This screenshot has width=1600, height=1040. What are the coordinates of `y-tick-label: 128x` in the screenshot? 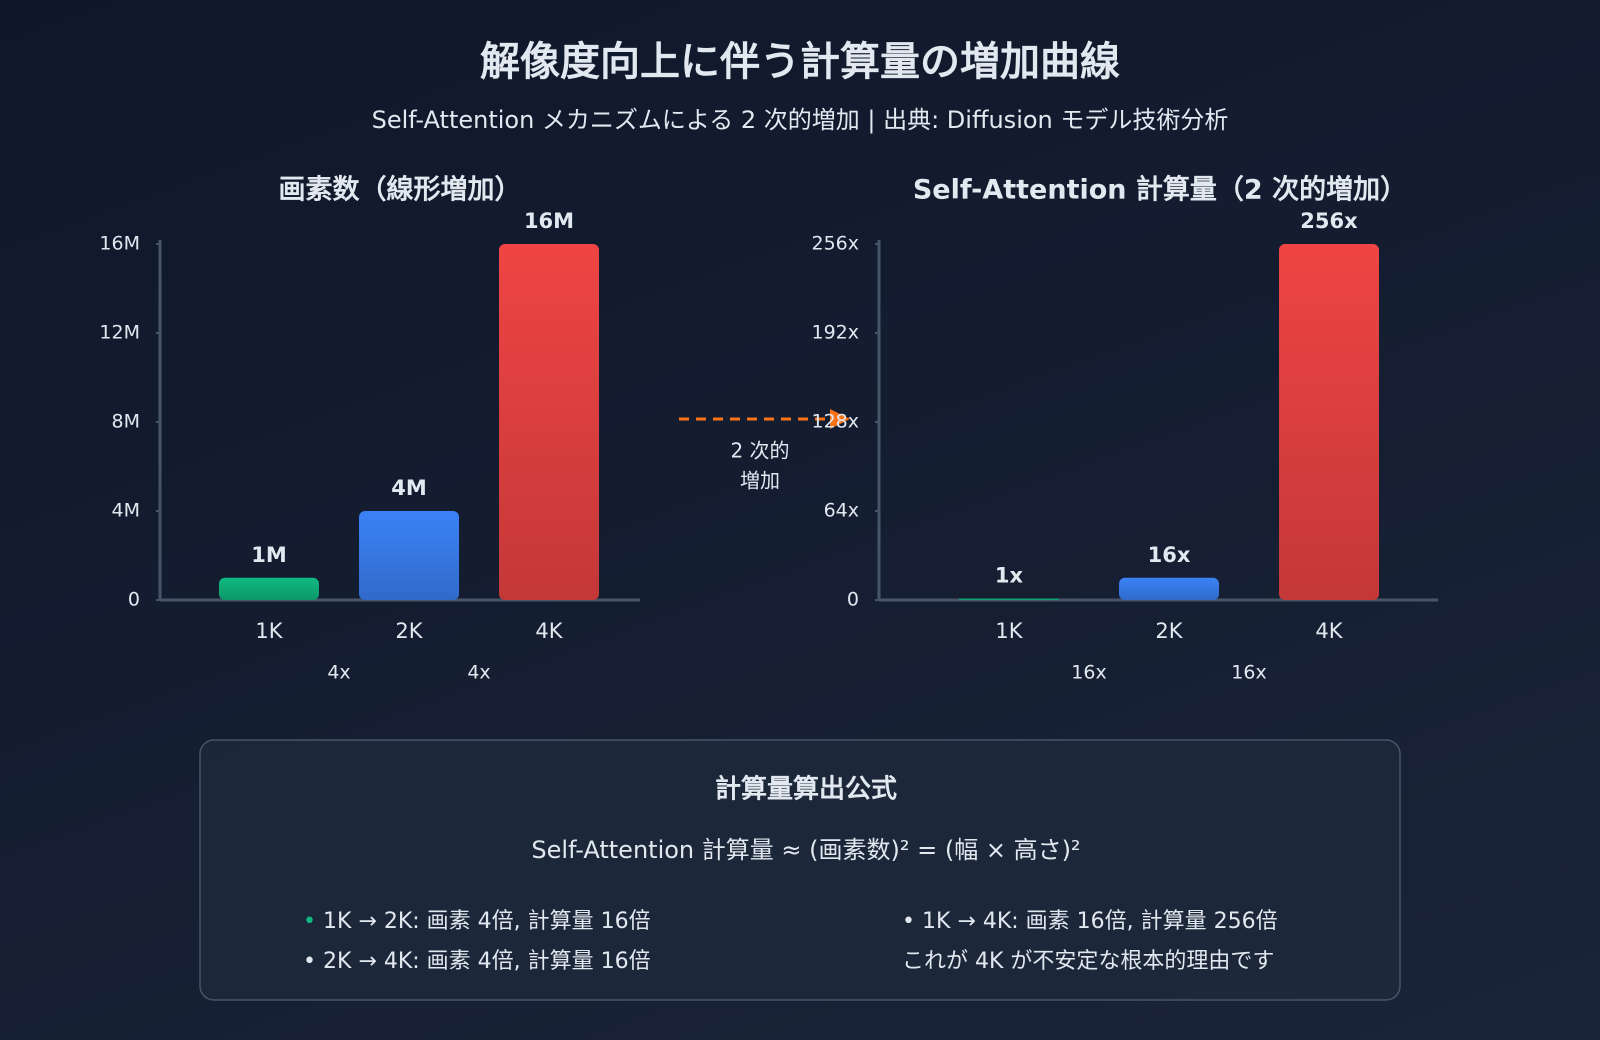 It's located at (835, 422).